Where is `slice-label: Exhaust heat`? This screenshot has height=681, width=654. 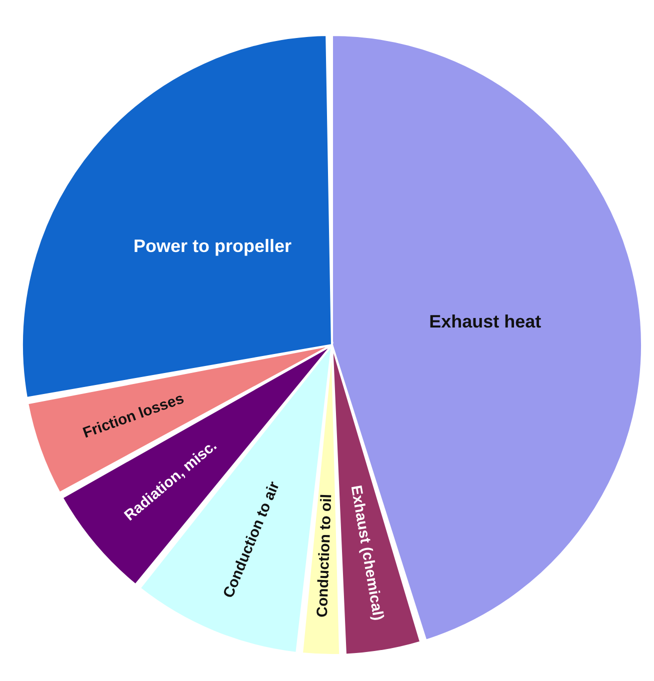 slice-label: Exhaust heat is located at coordinates (485, 321).